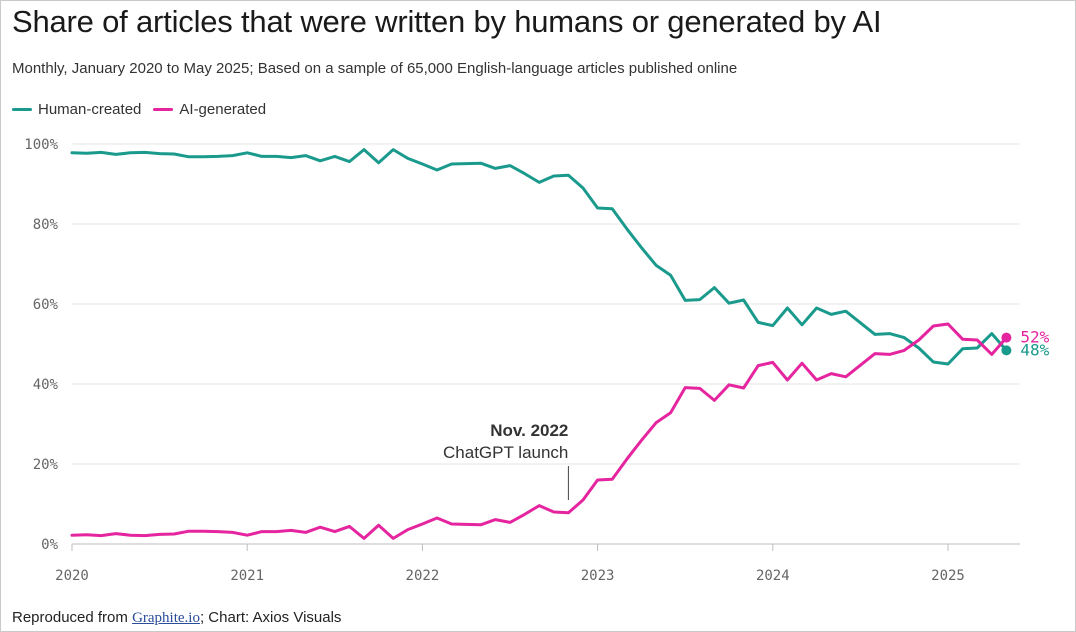 The image size is (1076, 632). What do you see at coordinates (1006, 337) in the screenshot?
I see `end-marker-ai-generated` at bounding box center [1006, 337].